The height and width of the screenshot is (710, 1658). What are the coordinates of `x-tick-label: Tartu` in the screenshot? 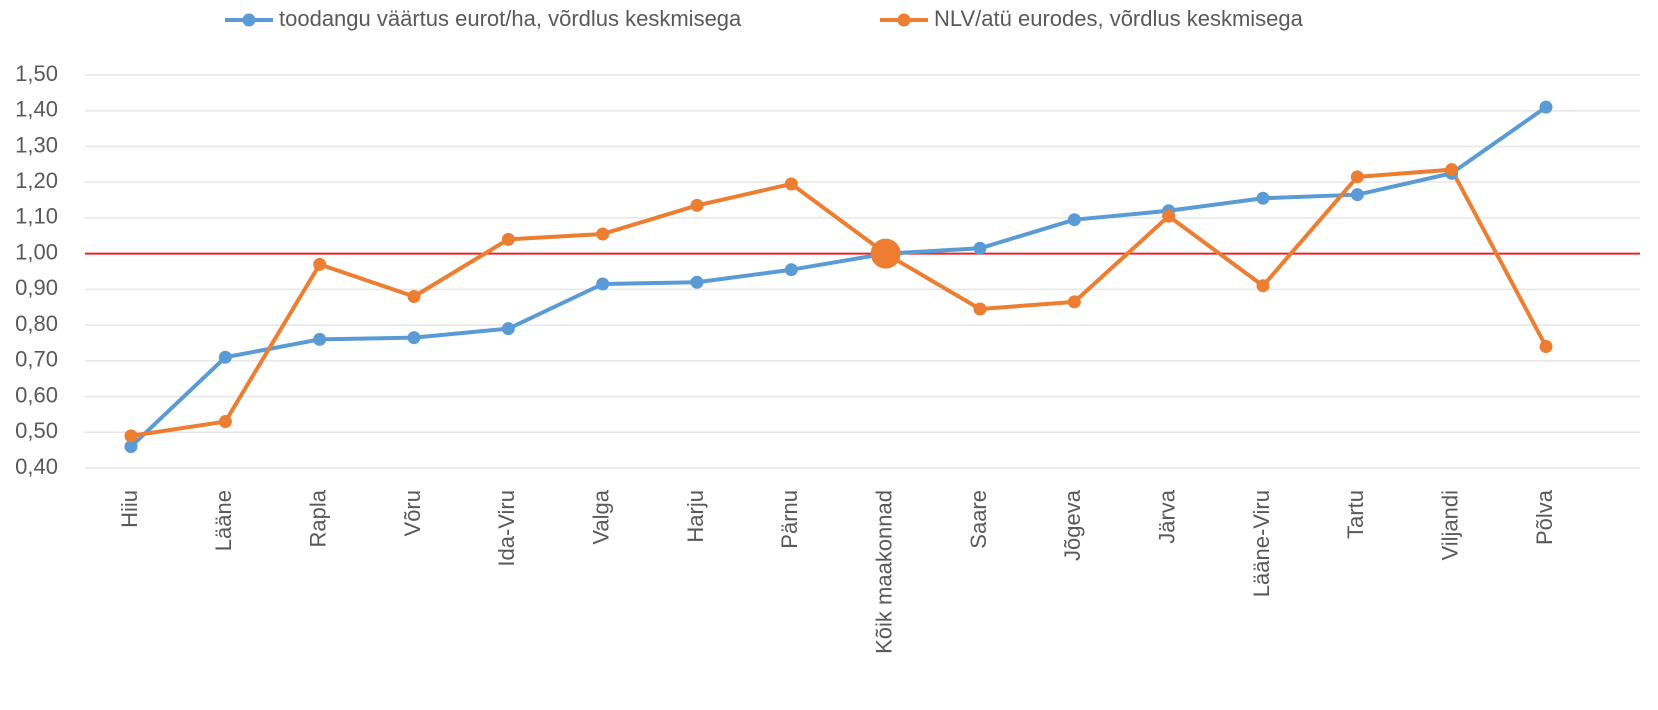 It's located at (1355, 514).